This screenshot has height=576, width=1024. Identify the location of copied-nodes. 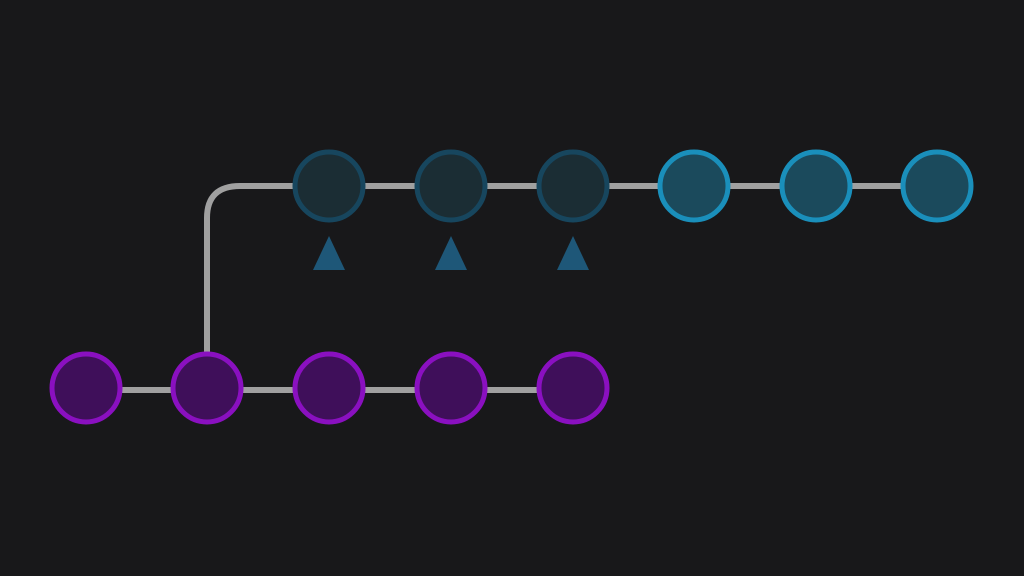
(451, 186).